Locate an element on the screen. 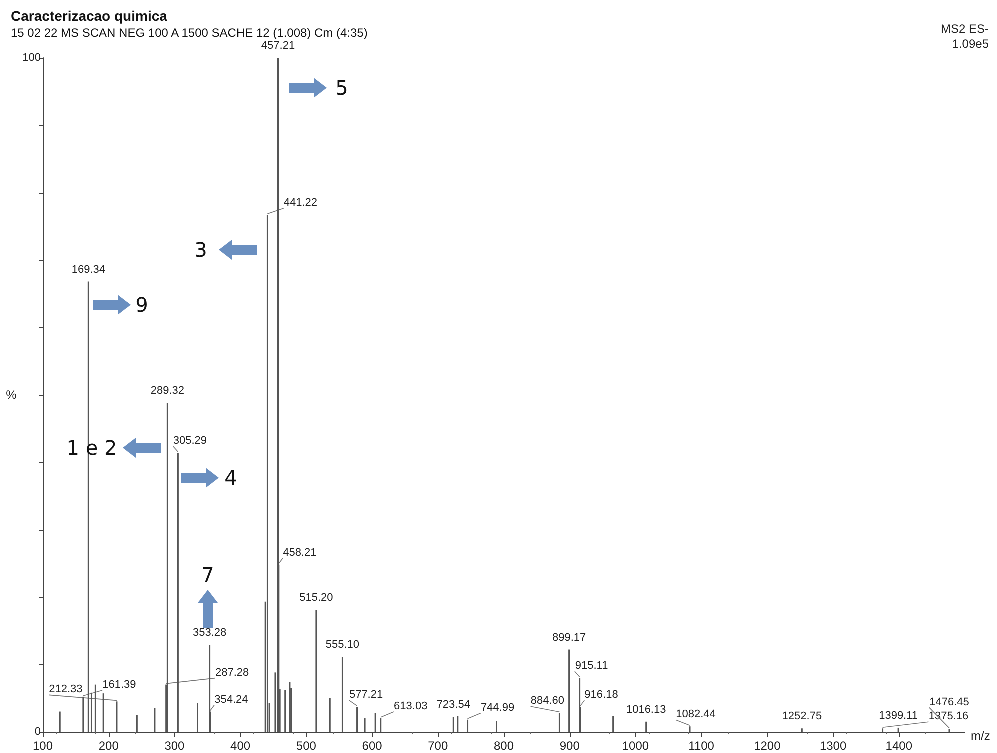 The height and width of the screenshot is (753, 997). x-tick-label: 400 is located at coordinates (240, 746).